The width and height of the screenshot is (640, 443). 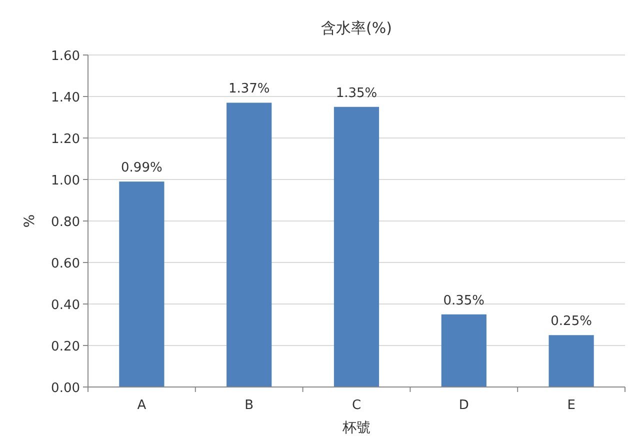 What do you see at coordinates (571, 322) in the screenshot?
I see `data-label: 0.25%` at bounding box center [571, 322].